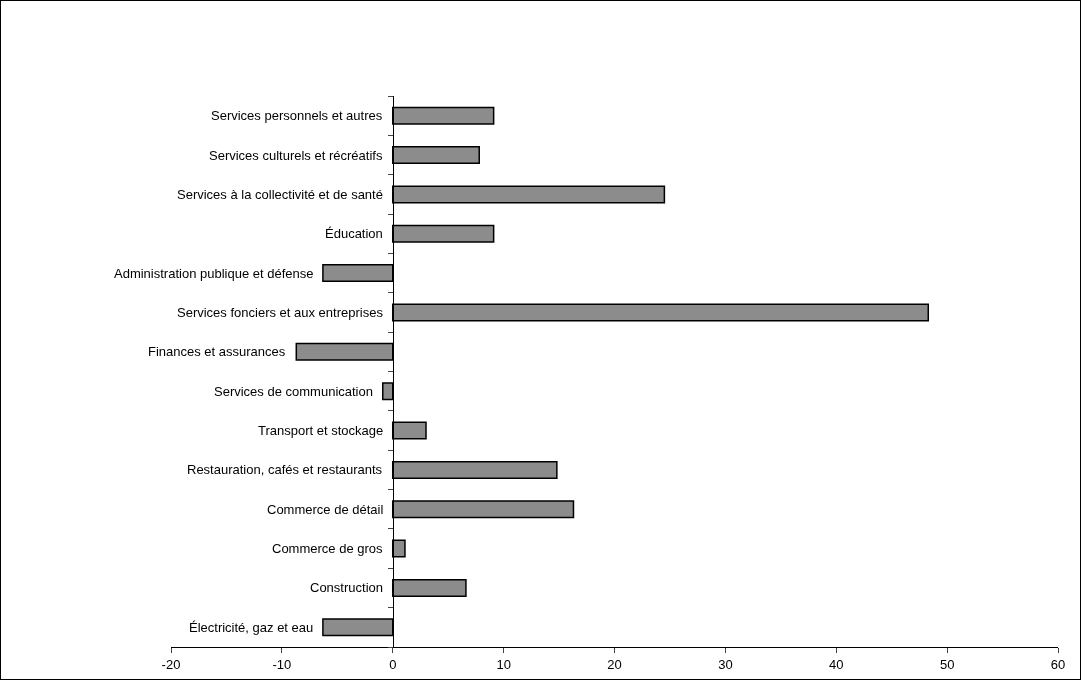  Describe the element at coordinates (346, 587) in the screenshot. I see `y-tick-label: Construction` at that location.